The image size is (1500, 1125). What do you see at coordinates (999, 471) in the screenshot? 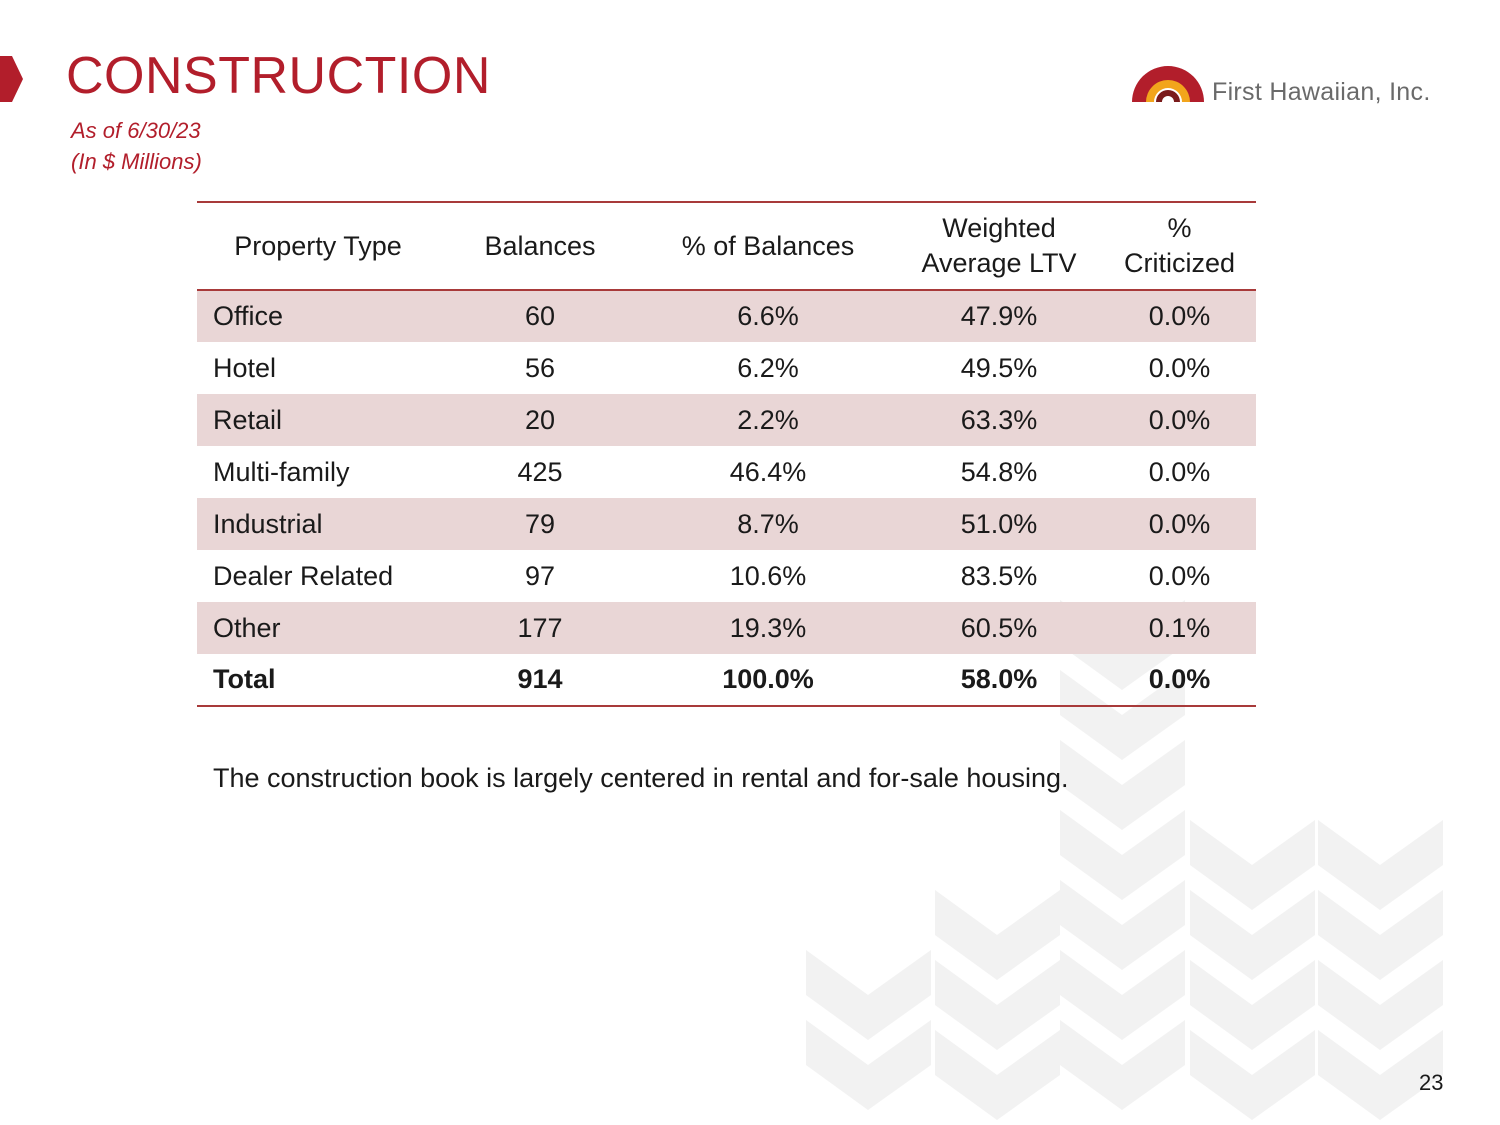
I see `cell-ltv: 54.8%` at bounding box center [999, 471].